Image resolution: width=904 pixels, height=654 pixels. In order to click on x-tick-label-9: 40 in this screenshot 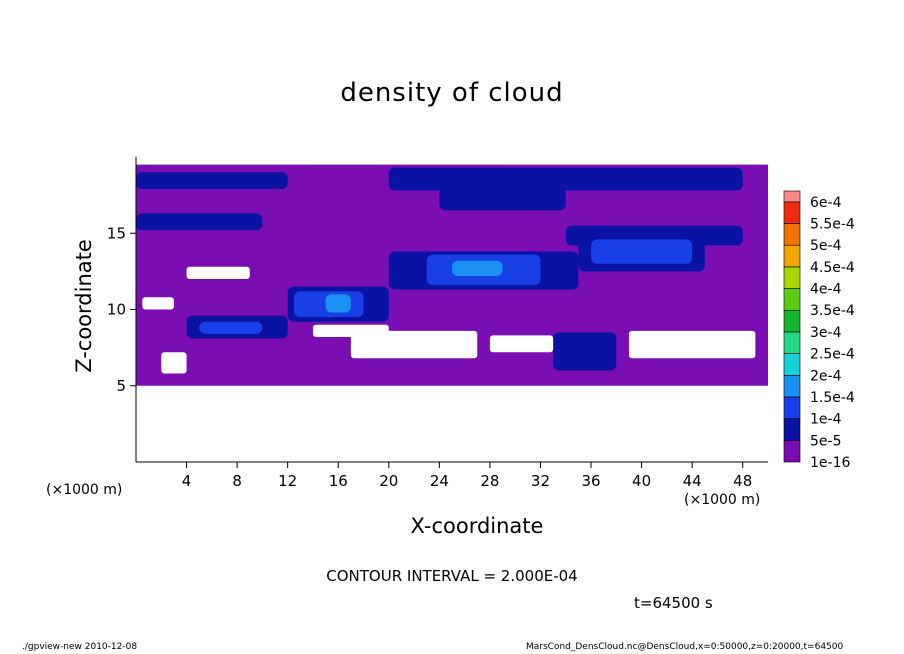, I will do `click(641, 481)`.